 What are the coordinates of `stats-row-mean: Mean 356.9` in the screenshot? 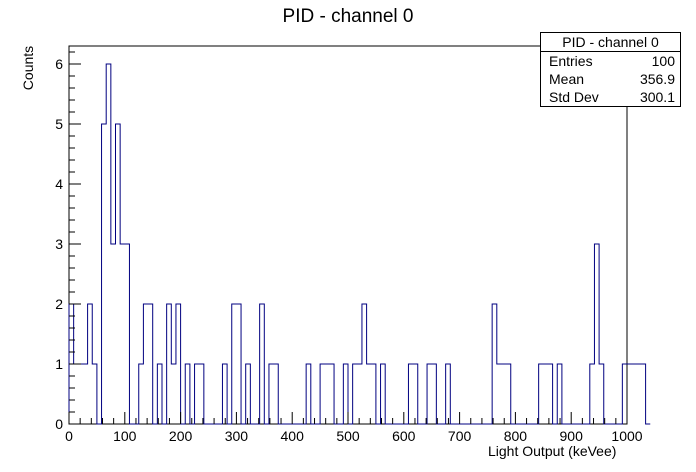 It's located at (610, 79).